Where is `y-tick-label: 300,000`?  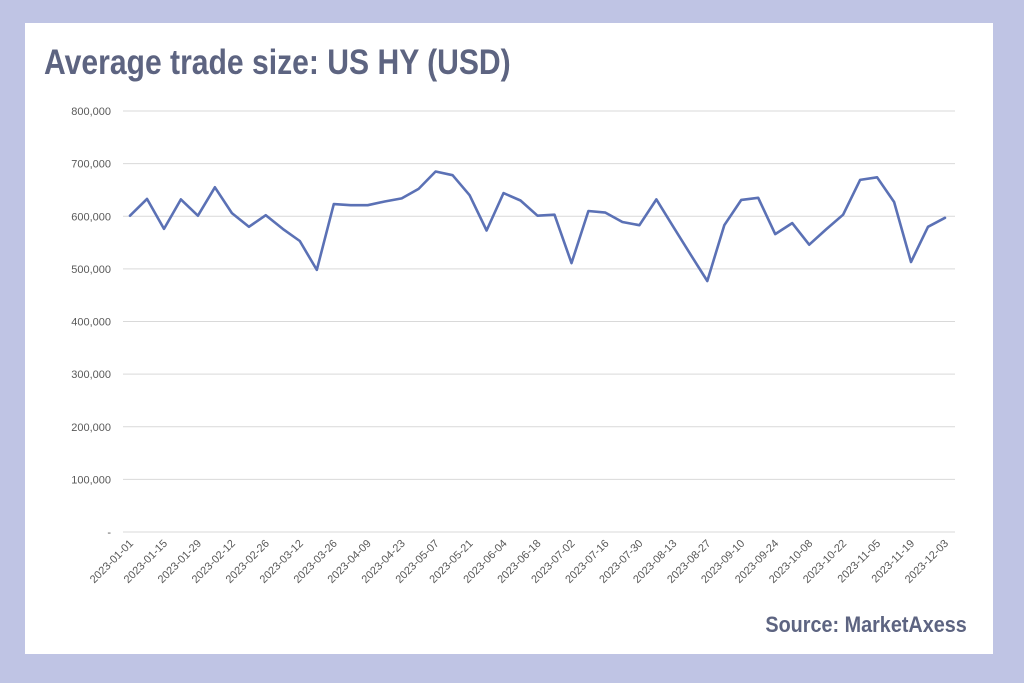
y-tick-label: 300,000 is located at coordinates (91, 375).